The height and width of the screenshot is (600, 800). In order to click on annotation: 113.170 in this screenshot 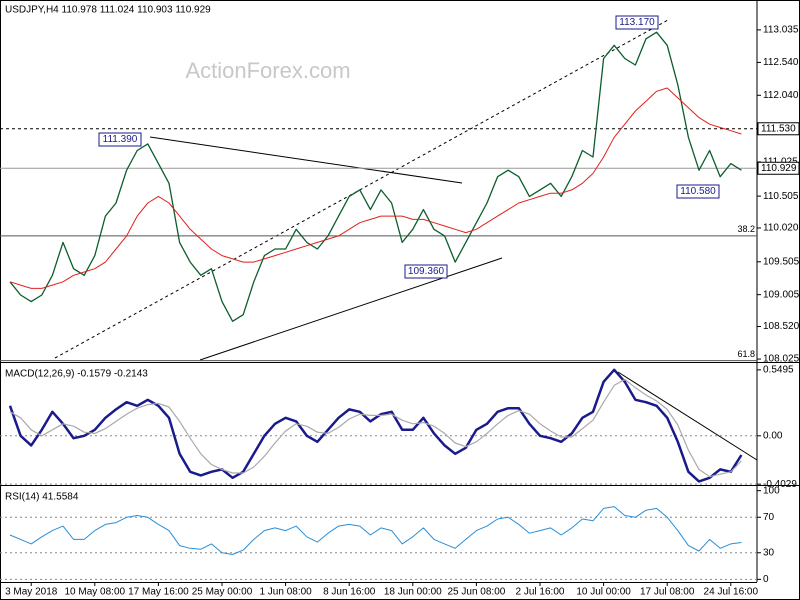, I will do `click(637, 22)`.